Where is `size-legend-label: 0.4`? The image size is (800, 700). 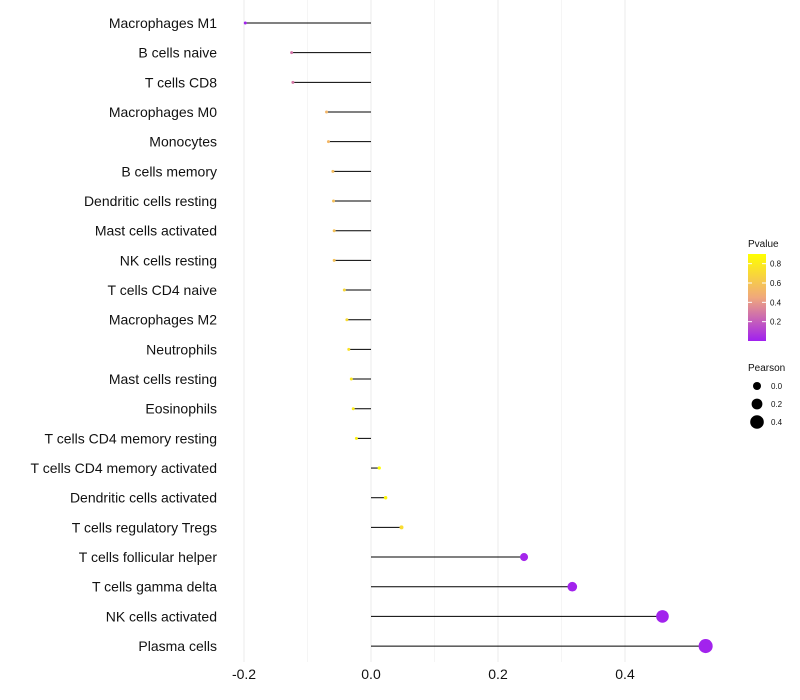
size-legend-label: 0.4 is located at coordinates (777, 422).